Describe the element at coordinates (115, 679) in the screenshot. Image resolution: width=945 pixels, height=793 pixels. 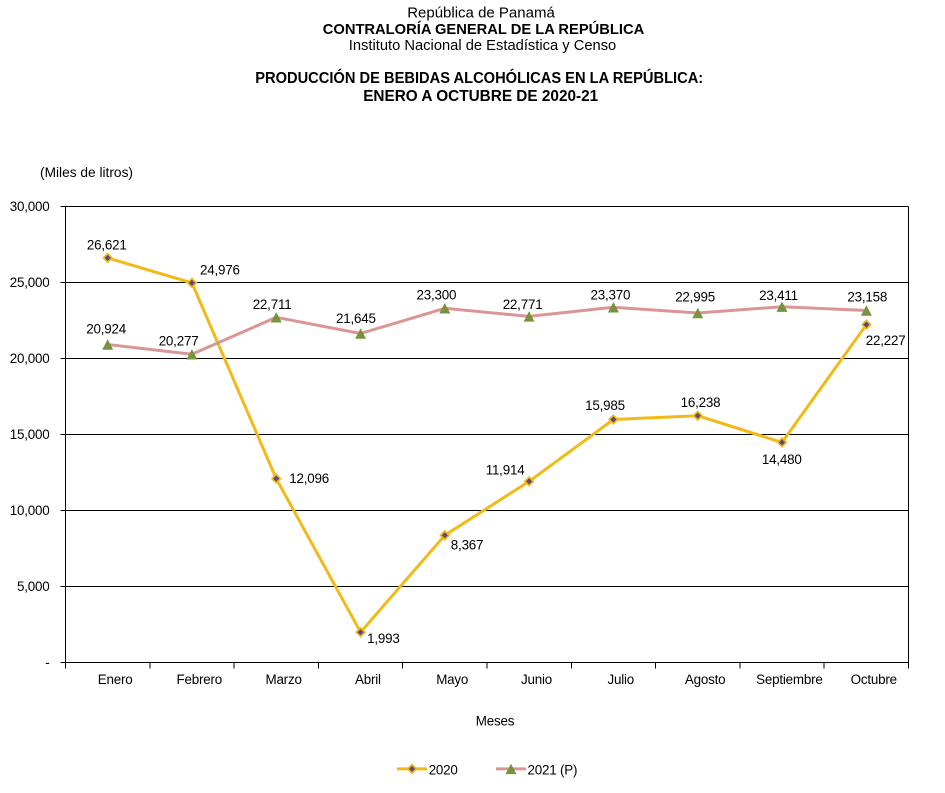
I see `svg-text: Enero` at that location.